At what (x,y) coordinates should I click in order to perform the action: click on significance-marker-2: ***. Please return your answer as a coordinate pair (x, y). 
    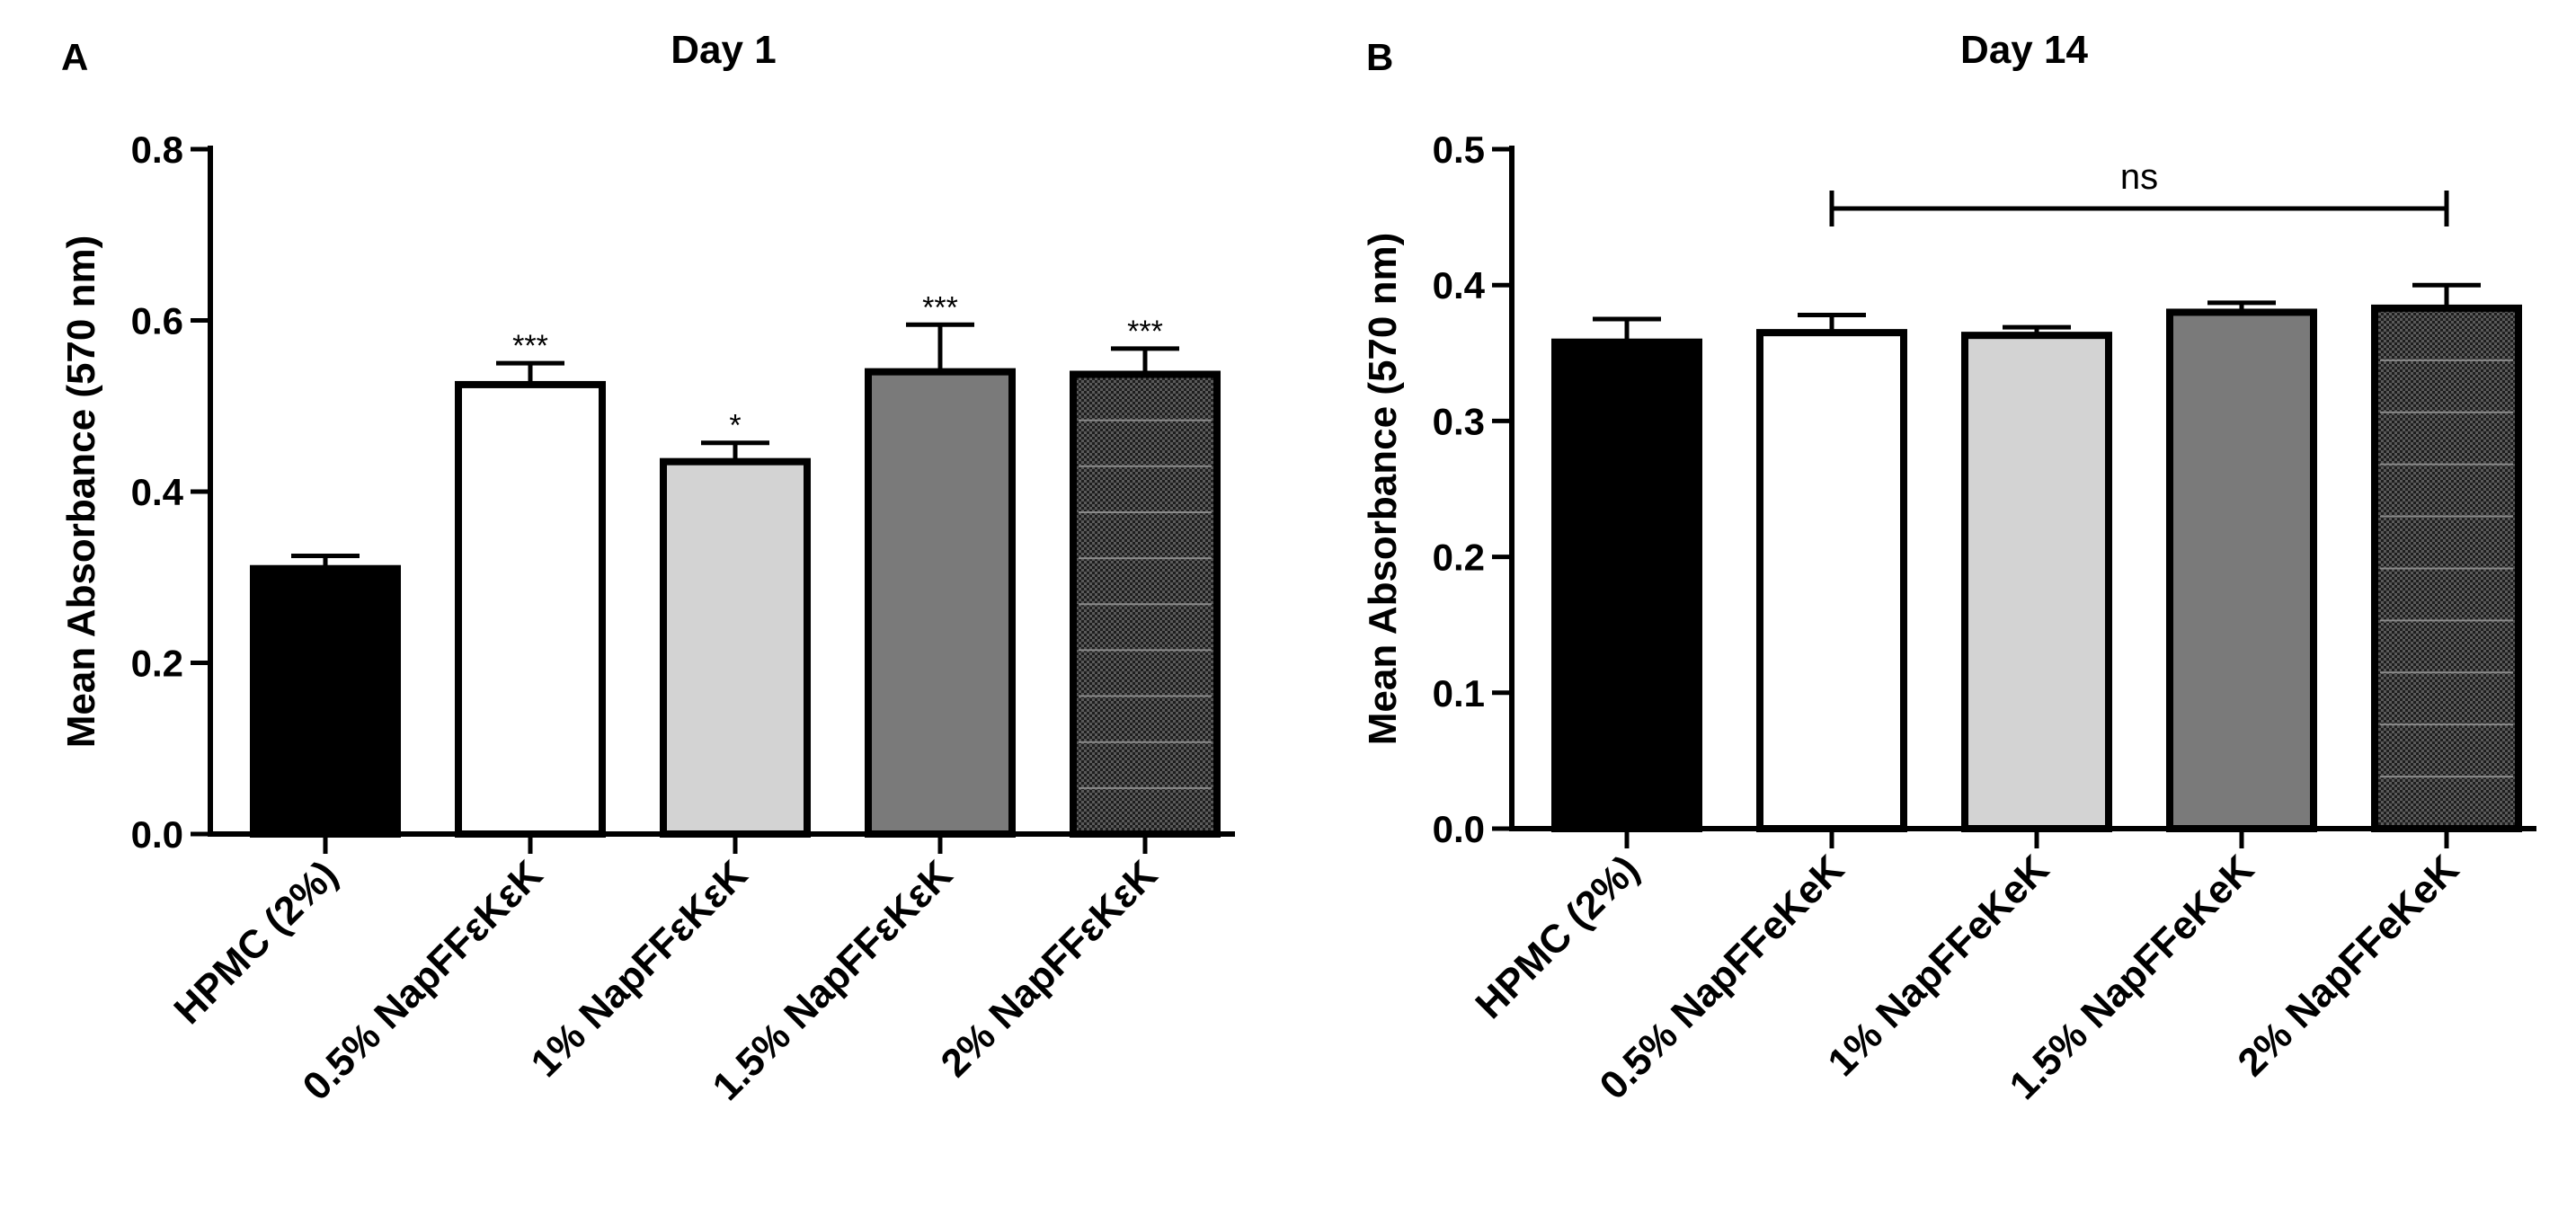
    Looking at the image, I should click on (530, 346).